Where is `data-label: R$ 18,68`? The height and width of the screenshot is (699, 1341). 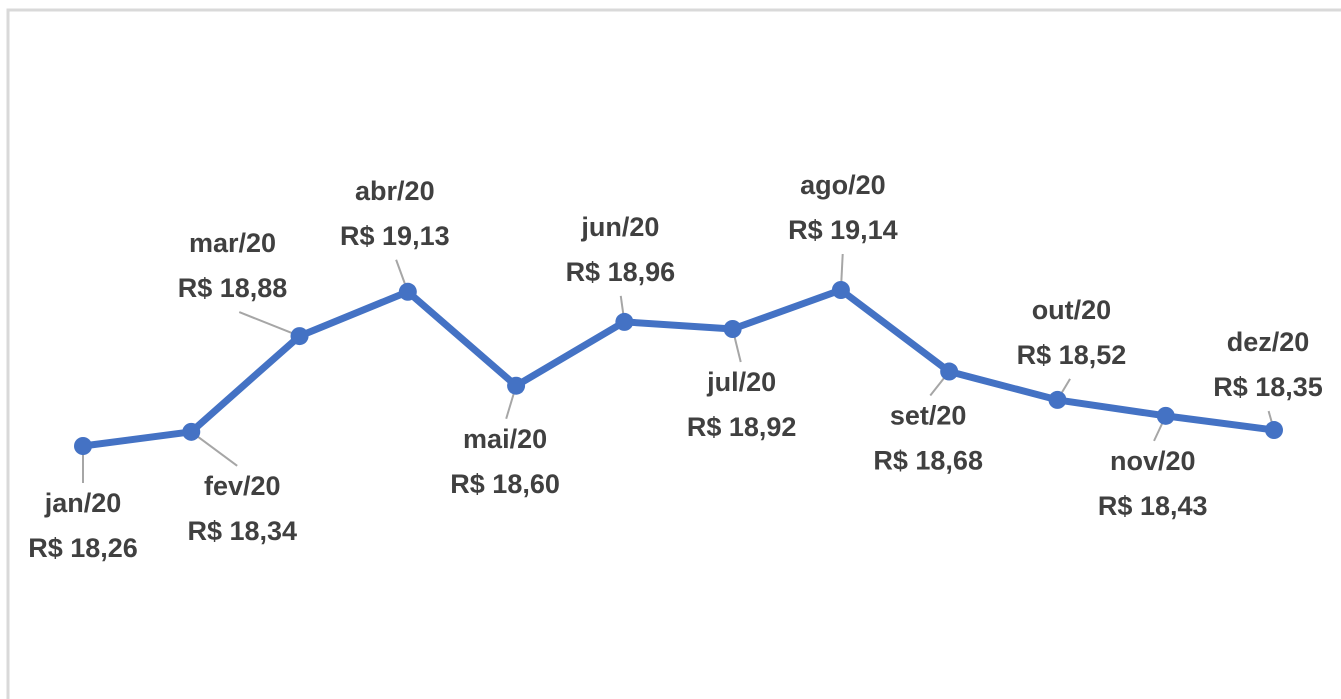 data-label: R$ 18,68 is located at coordinates (928, 461).